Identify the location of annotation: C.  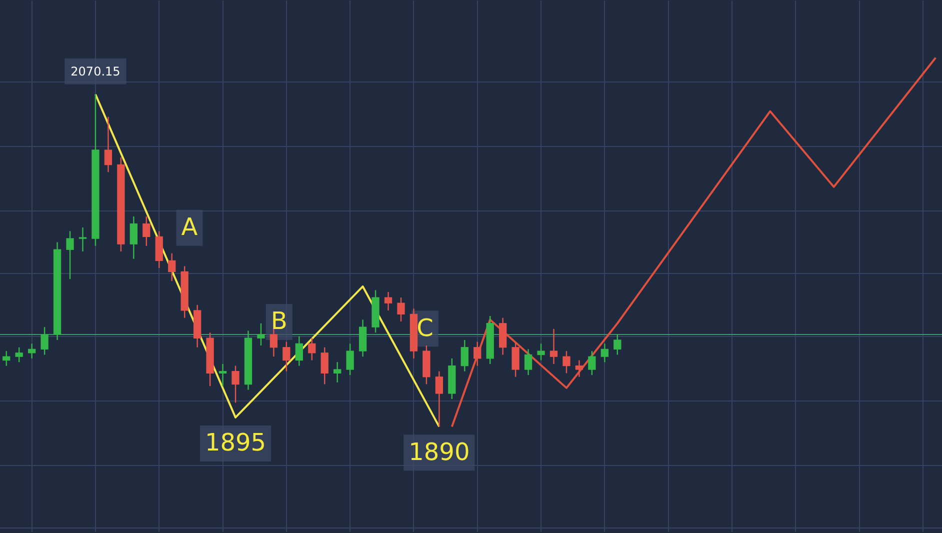
(425, 328).